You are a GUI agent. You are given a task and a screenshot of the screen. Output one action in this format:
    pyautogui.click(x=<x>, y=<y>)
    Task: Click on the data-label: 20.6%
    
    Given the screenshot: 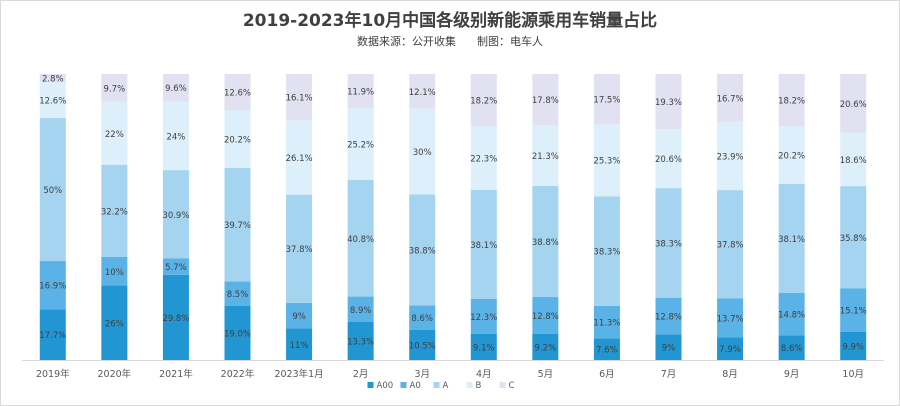 What is the action you would take?
    pyautogui.click(x=668, y=160)
    